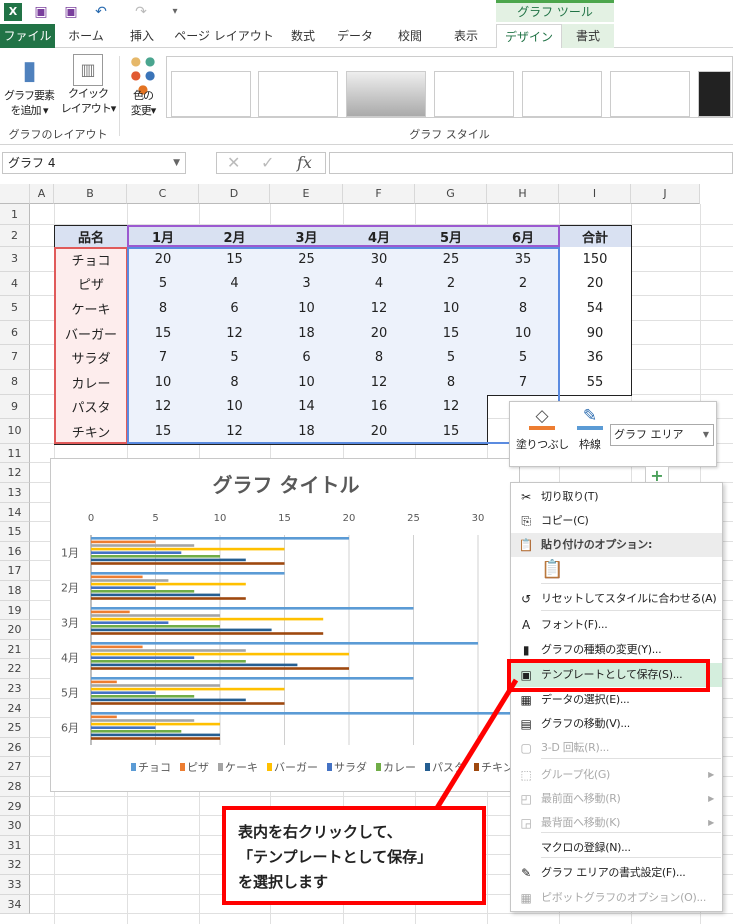  What do you see at coordinates (268, 162) in the screenshot?
I see `enter-icon: ✓` at bounding box center [268, 162].